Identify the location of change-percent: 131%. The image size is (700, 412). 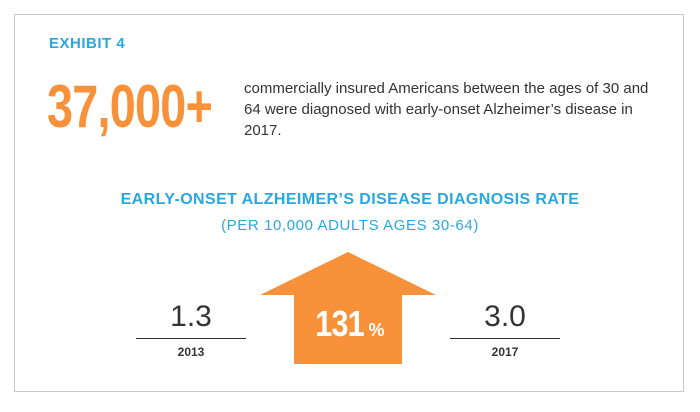
(348, 324).